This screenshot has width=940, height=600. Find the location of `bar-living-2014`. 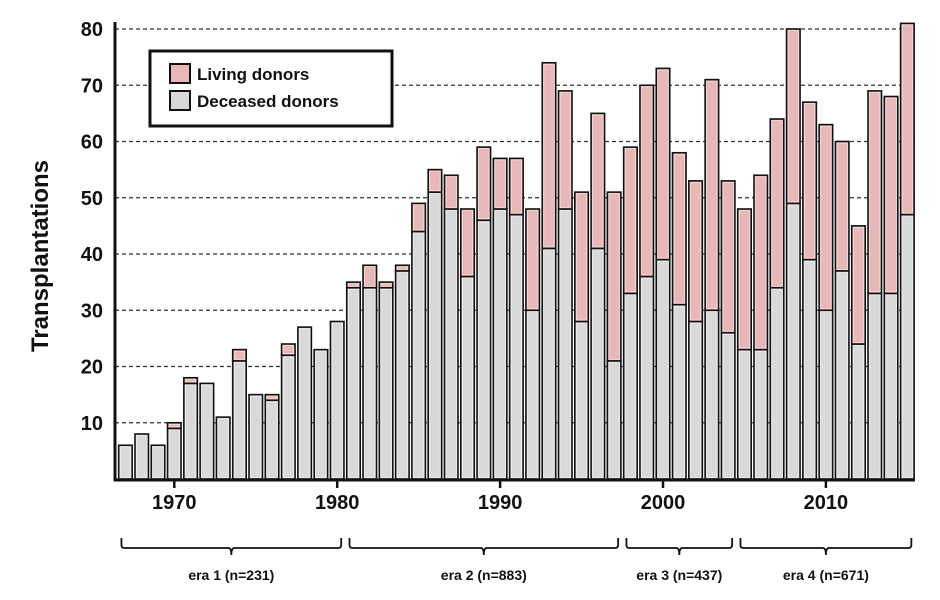

bar-living-2014 is located at coordinates (891, 195).